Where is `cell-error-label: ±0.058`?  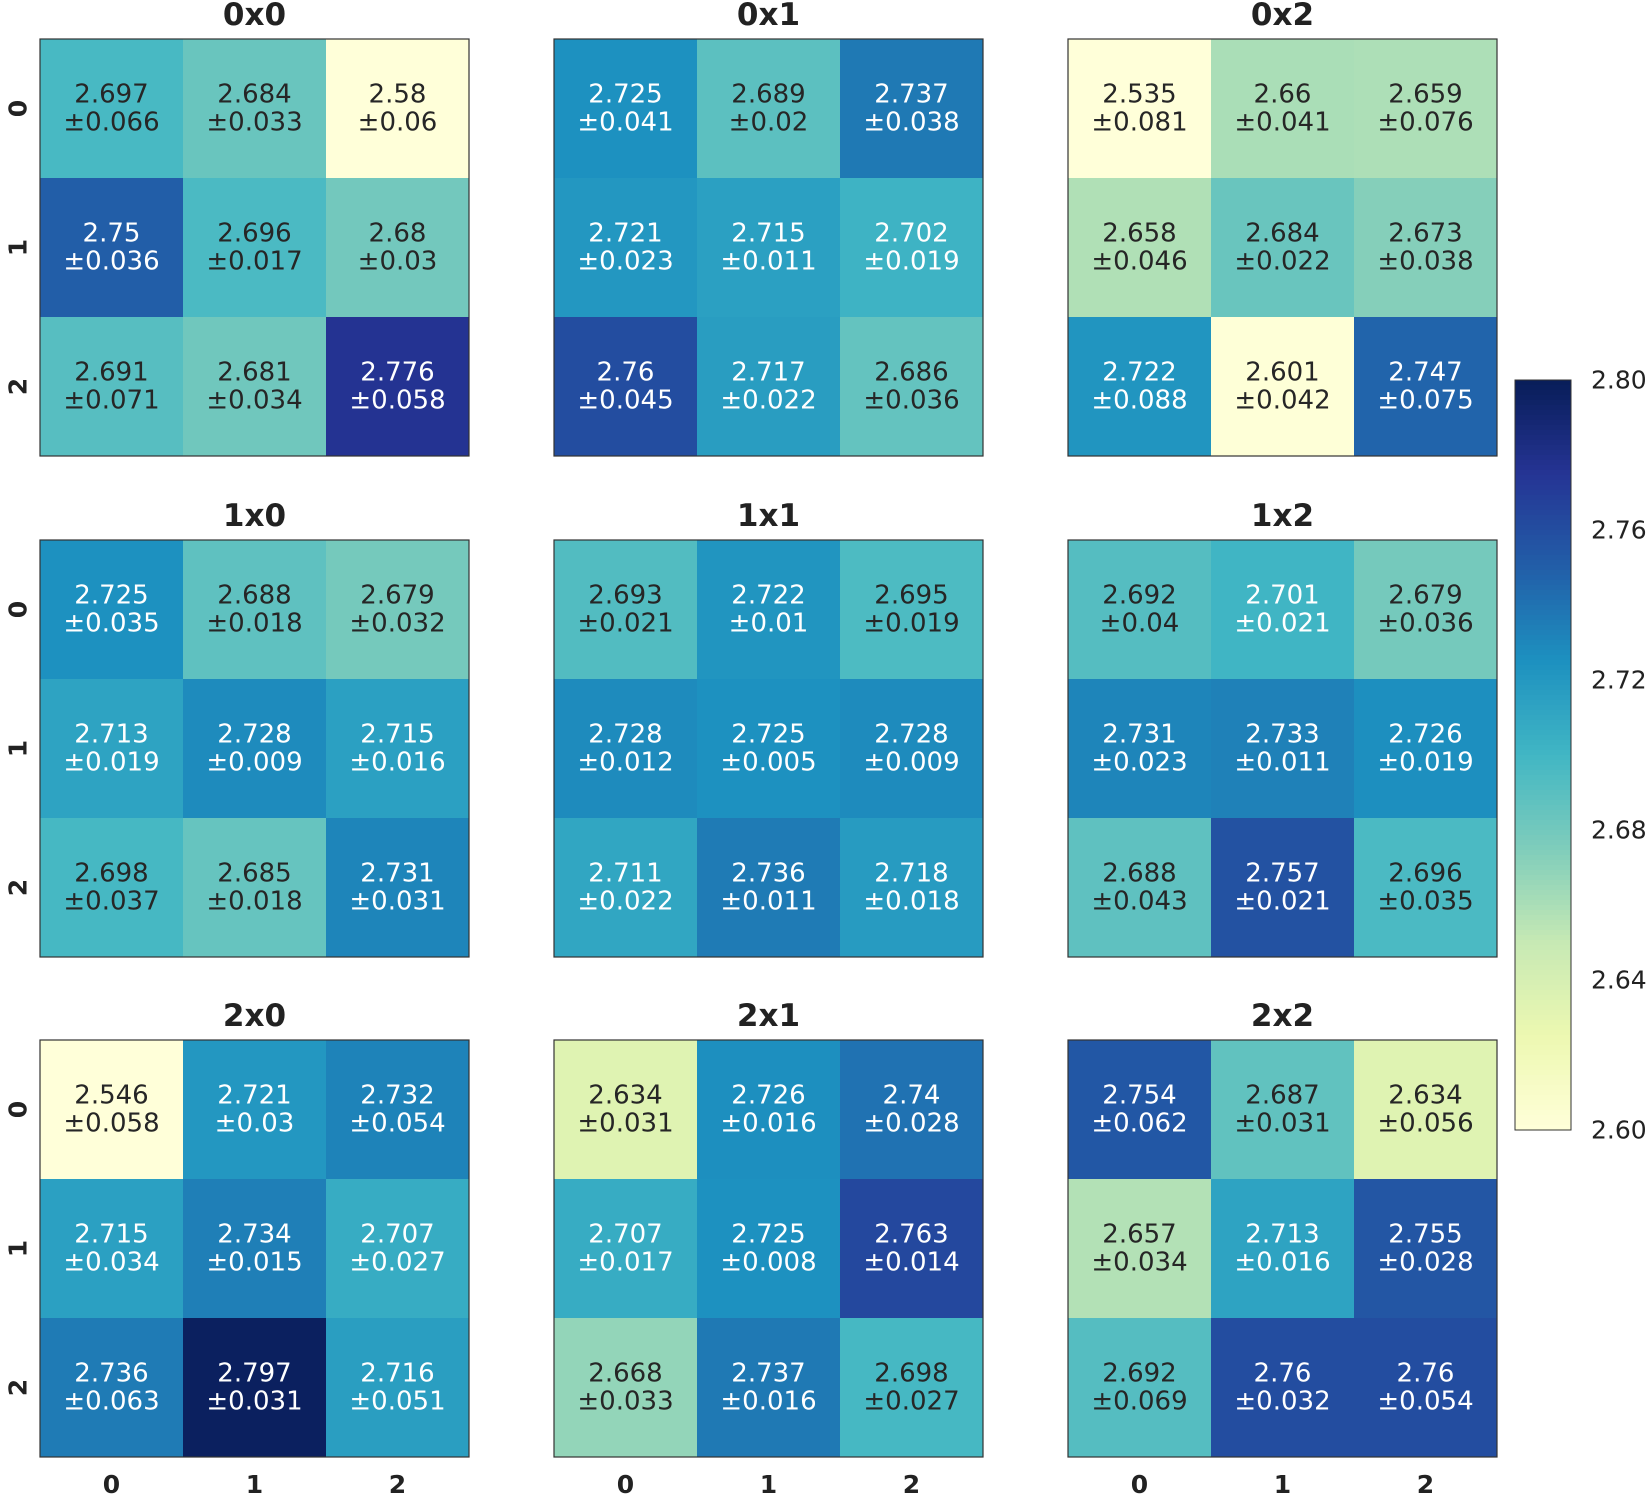 cell-error-label: ±0.058 is located at coordinates (111, 1124).